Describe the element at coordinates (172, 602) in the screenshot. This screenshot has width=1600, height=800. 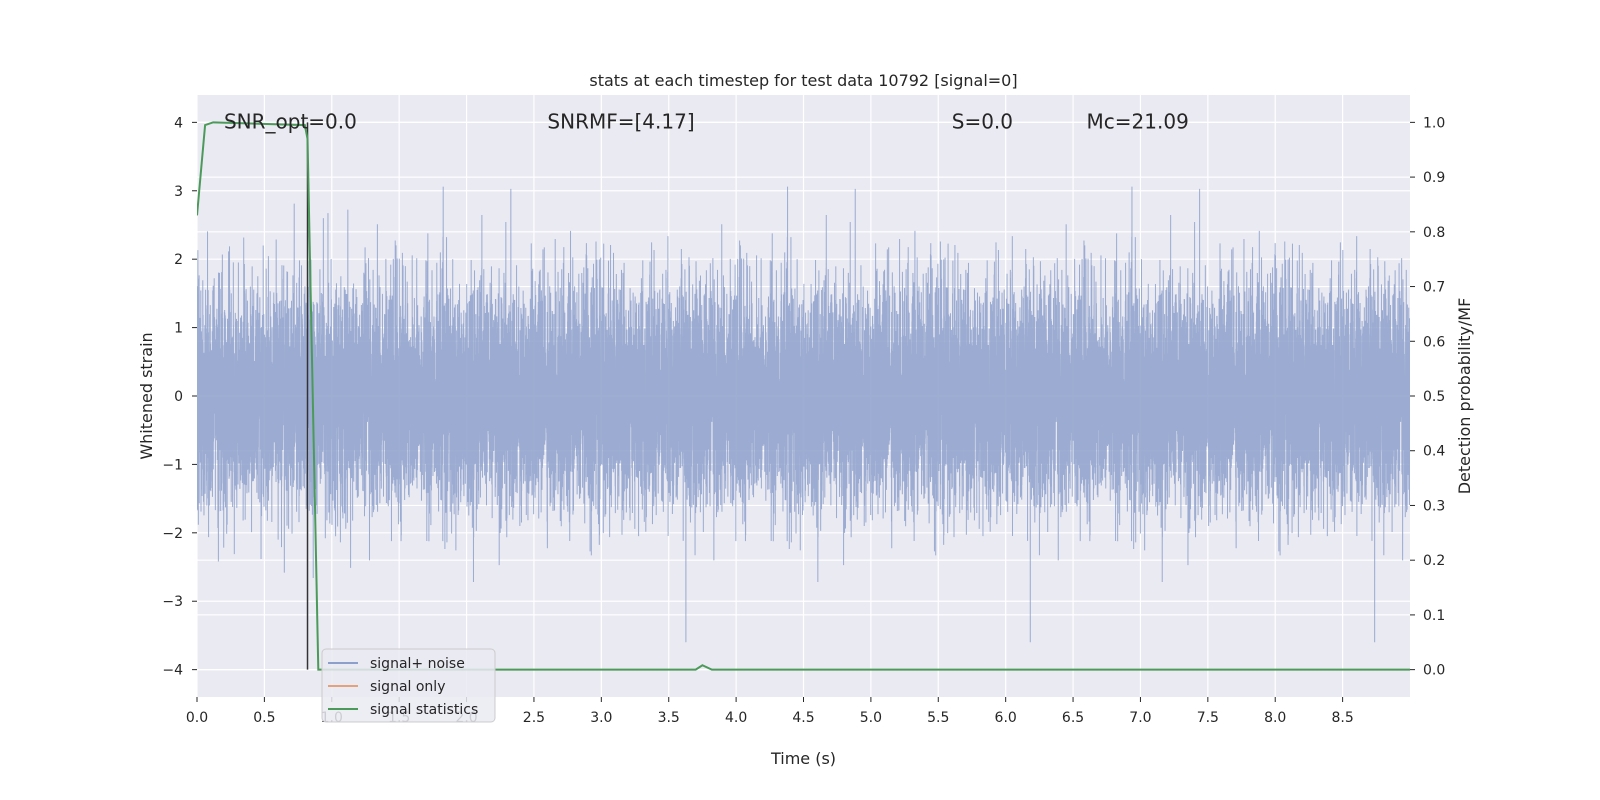
I see `y-tick-label-1: −3` at that location.